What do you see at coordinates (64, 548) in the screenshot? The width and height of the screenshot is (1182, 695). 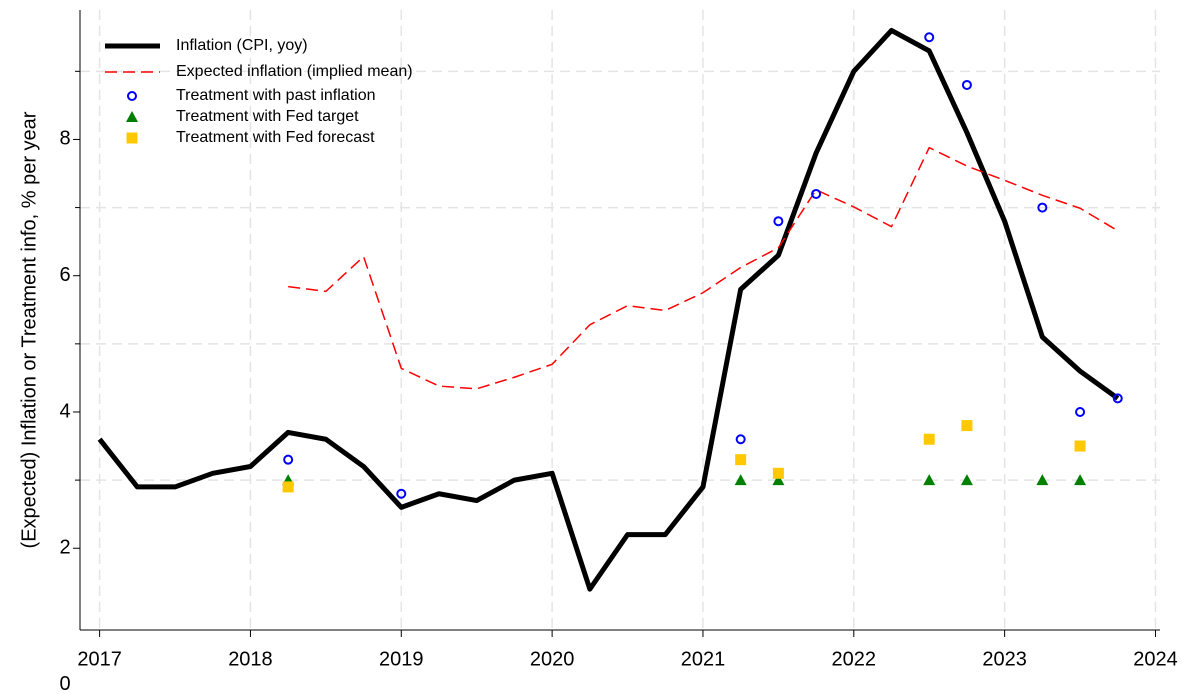 I see `y-tick-label: 2` at bounding box center [64, 548].